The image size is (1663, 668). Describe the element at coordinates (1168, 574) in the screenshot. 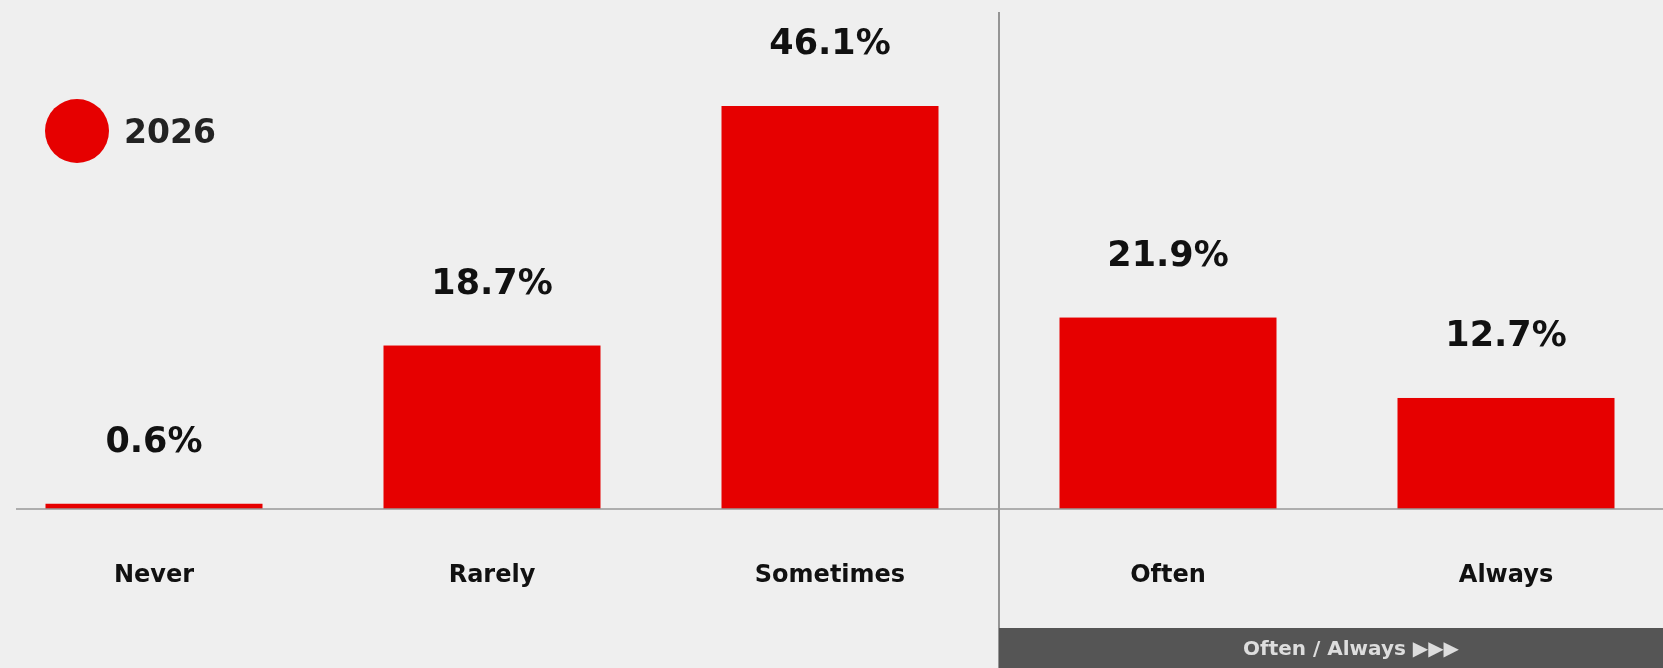

I see `x-tick-label: Often` at that location.